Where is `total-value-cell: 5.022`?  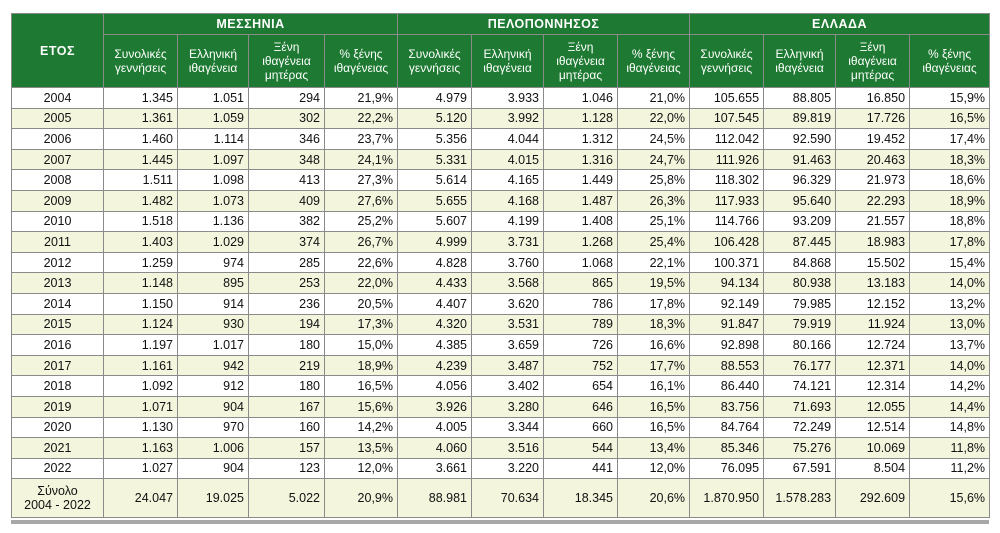
total-value-cell: 5.022 is located at coordinates (286, 498).